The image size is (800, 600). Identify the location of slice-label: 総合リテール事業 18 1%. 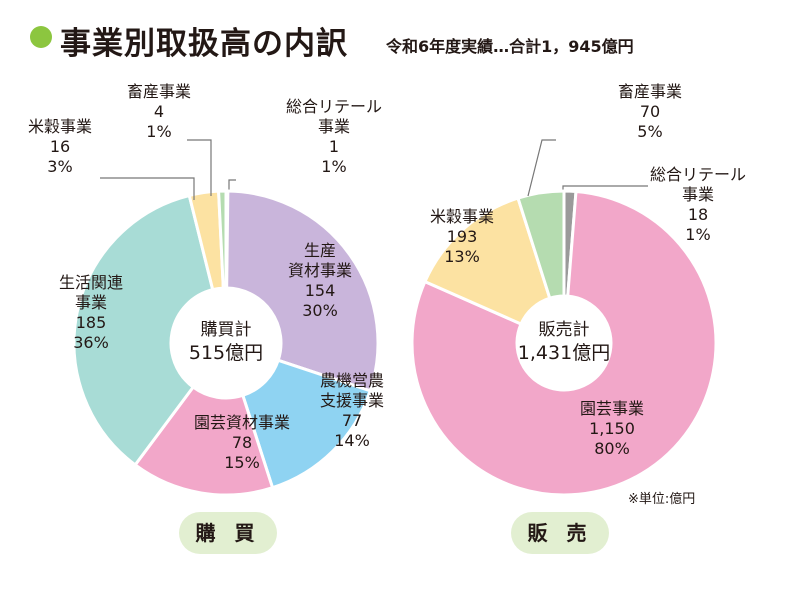
(698, 204).